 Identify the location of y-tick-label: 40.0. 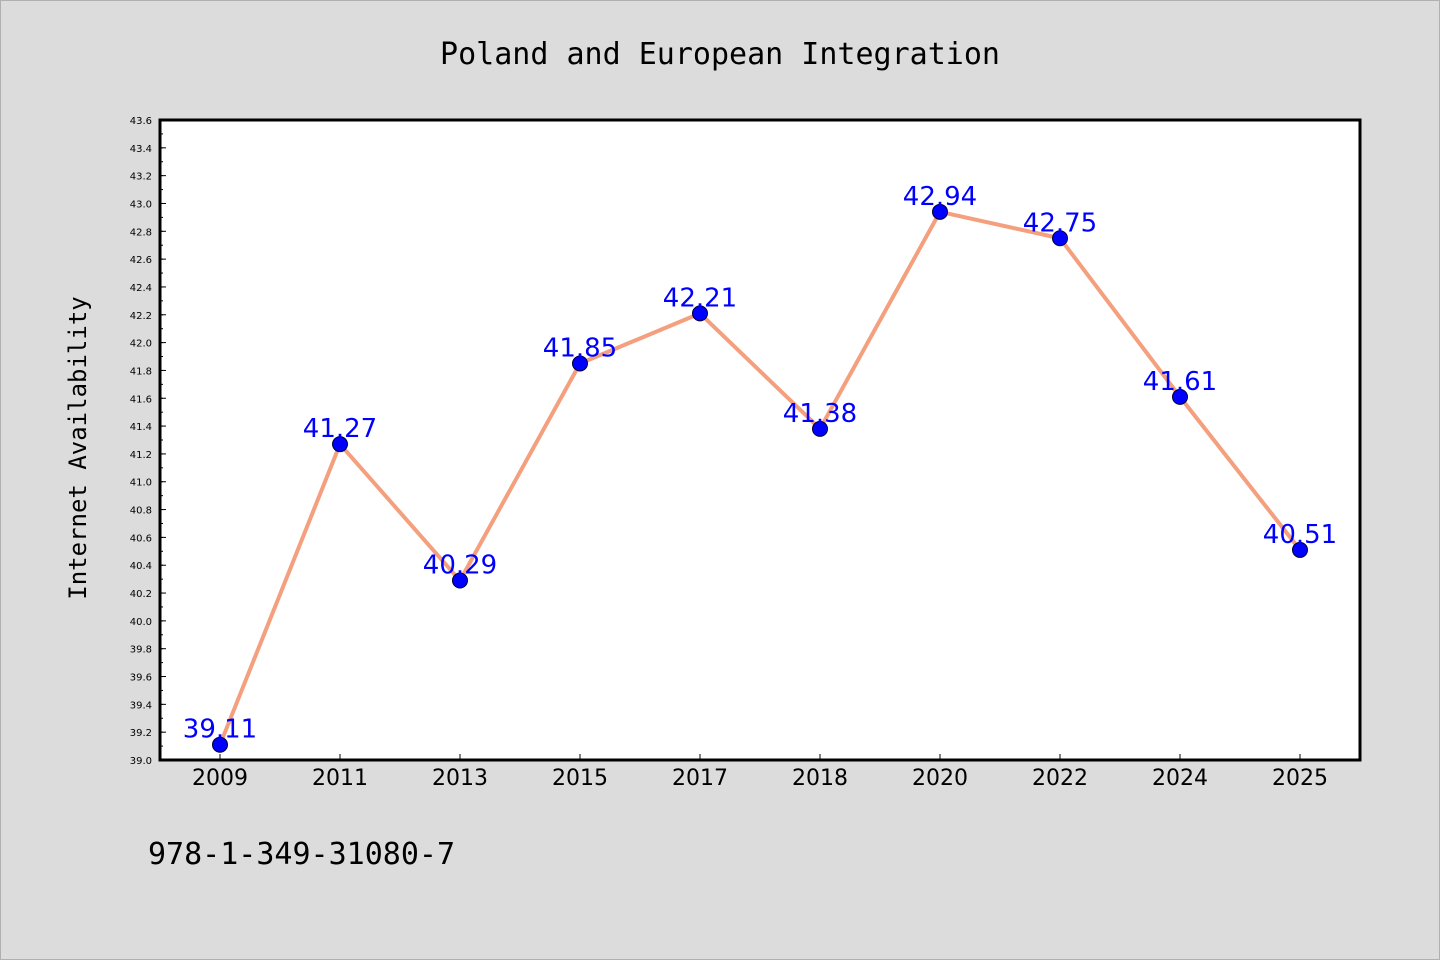
(141, 622).